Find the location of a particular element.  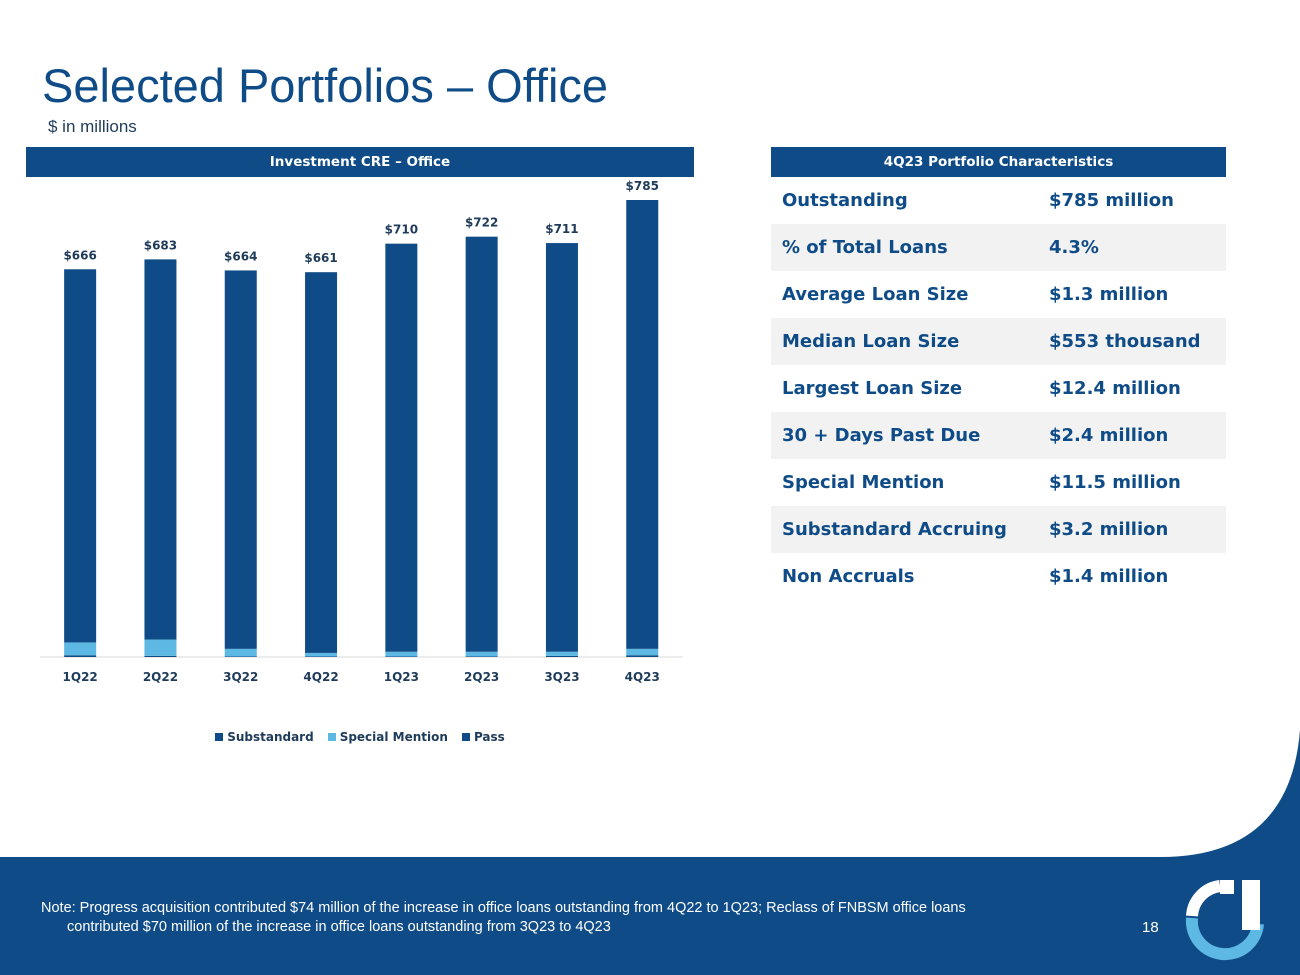

data-label-2Q22: $683 is located at coordinates (160, 245).